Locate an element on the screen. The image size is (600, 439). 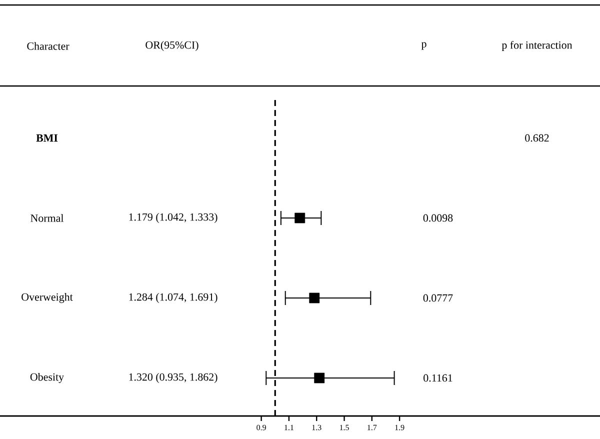
y-tick-label: Obesity is located at coordinates (47, 378).